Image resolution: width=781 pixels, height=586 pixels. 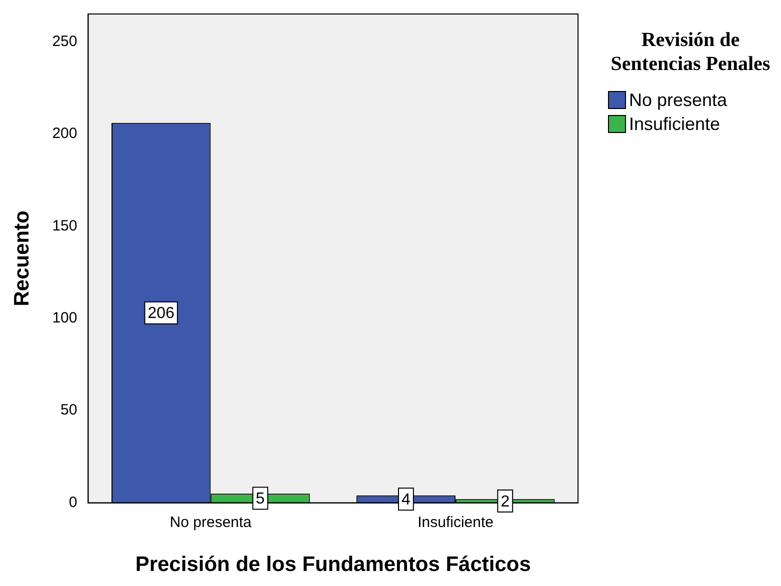 What do you see at coordinates (65, 133) in the screenshot?
I see `y-tick-label: 200` at bounding box center [65, 133].